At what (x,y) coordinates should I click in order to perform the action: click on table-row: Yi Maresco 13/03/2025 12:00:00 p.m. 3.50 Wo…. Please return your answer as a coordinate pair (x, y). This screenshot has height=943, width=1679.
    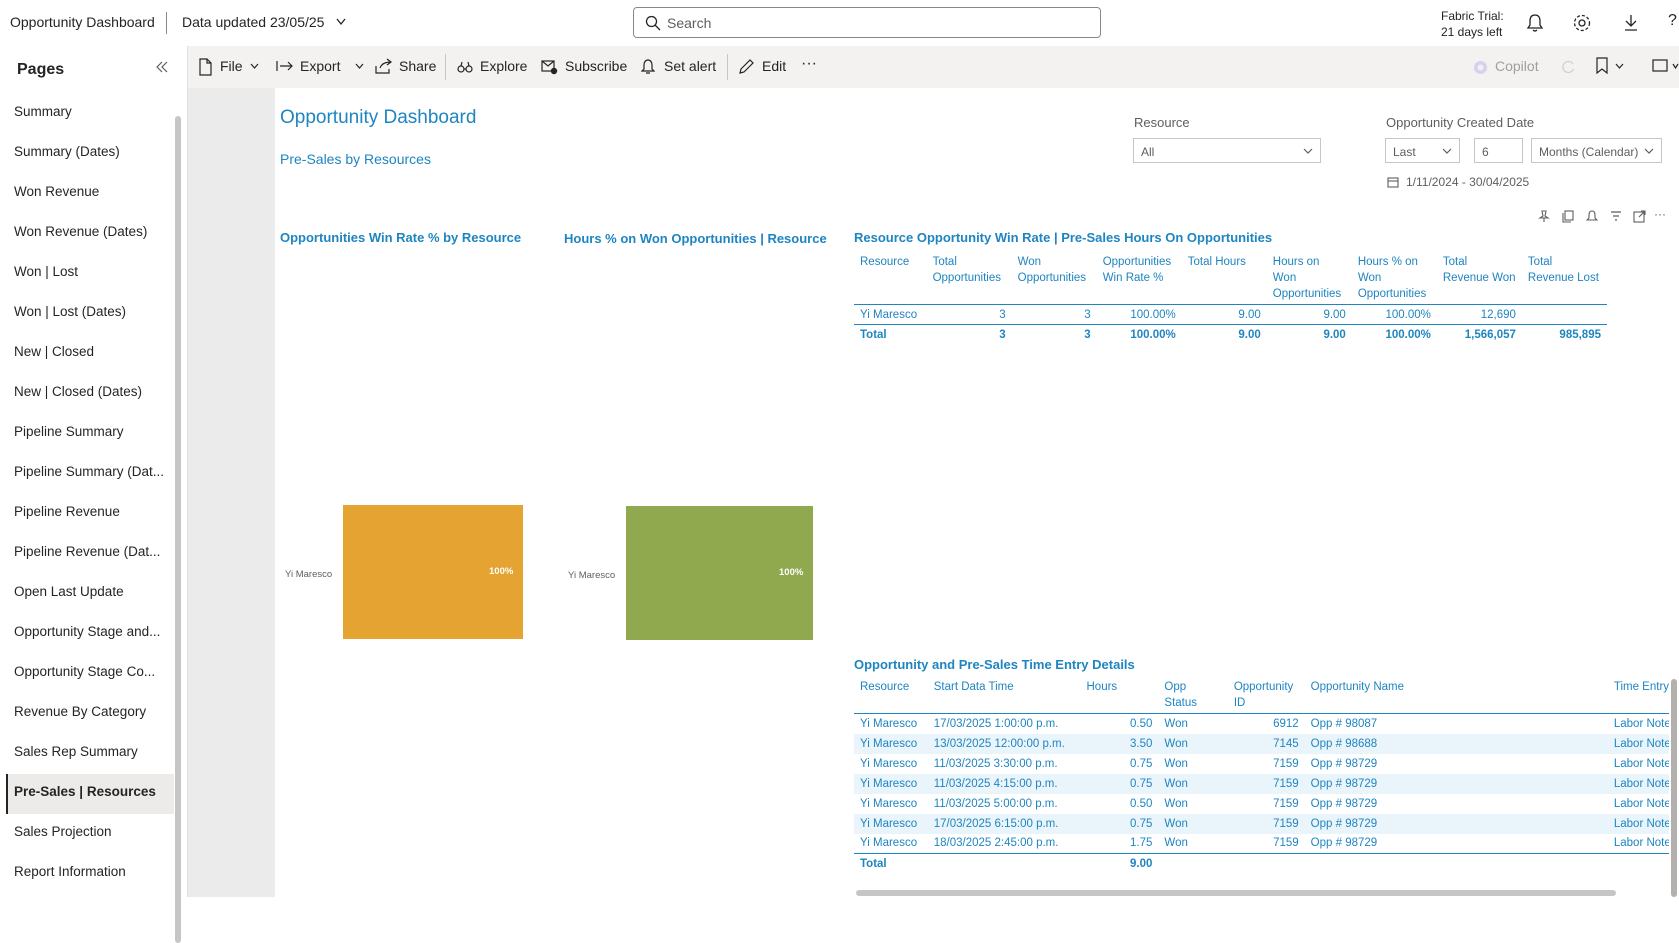
    Looking at the image, I should click on (1261, 743).